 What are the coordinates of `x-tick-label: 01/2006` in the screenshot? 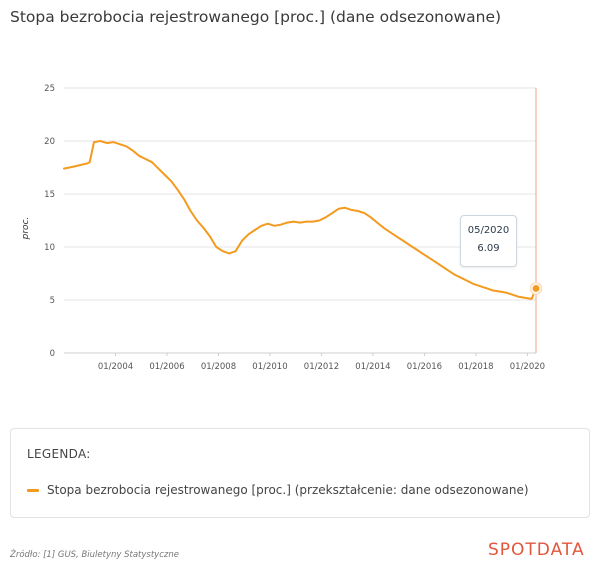 It's located at (166, 367).